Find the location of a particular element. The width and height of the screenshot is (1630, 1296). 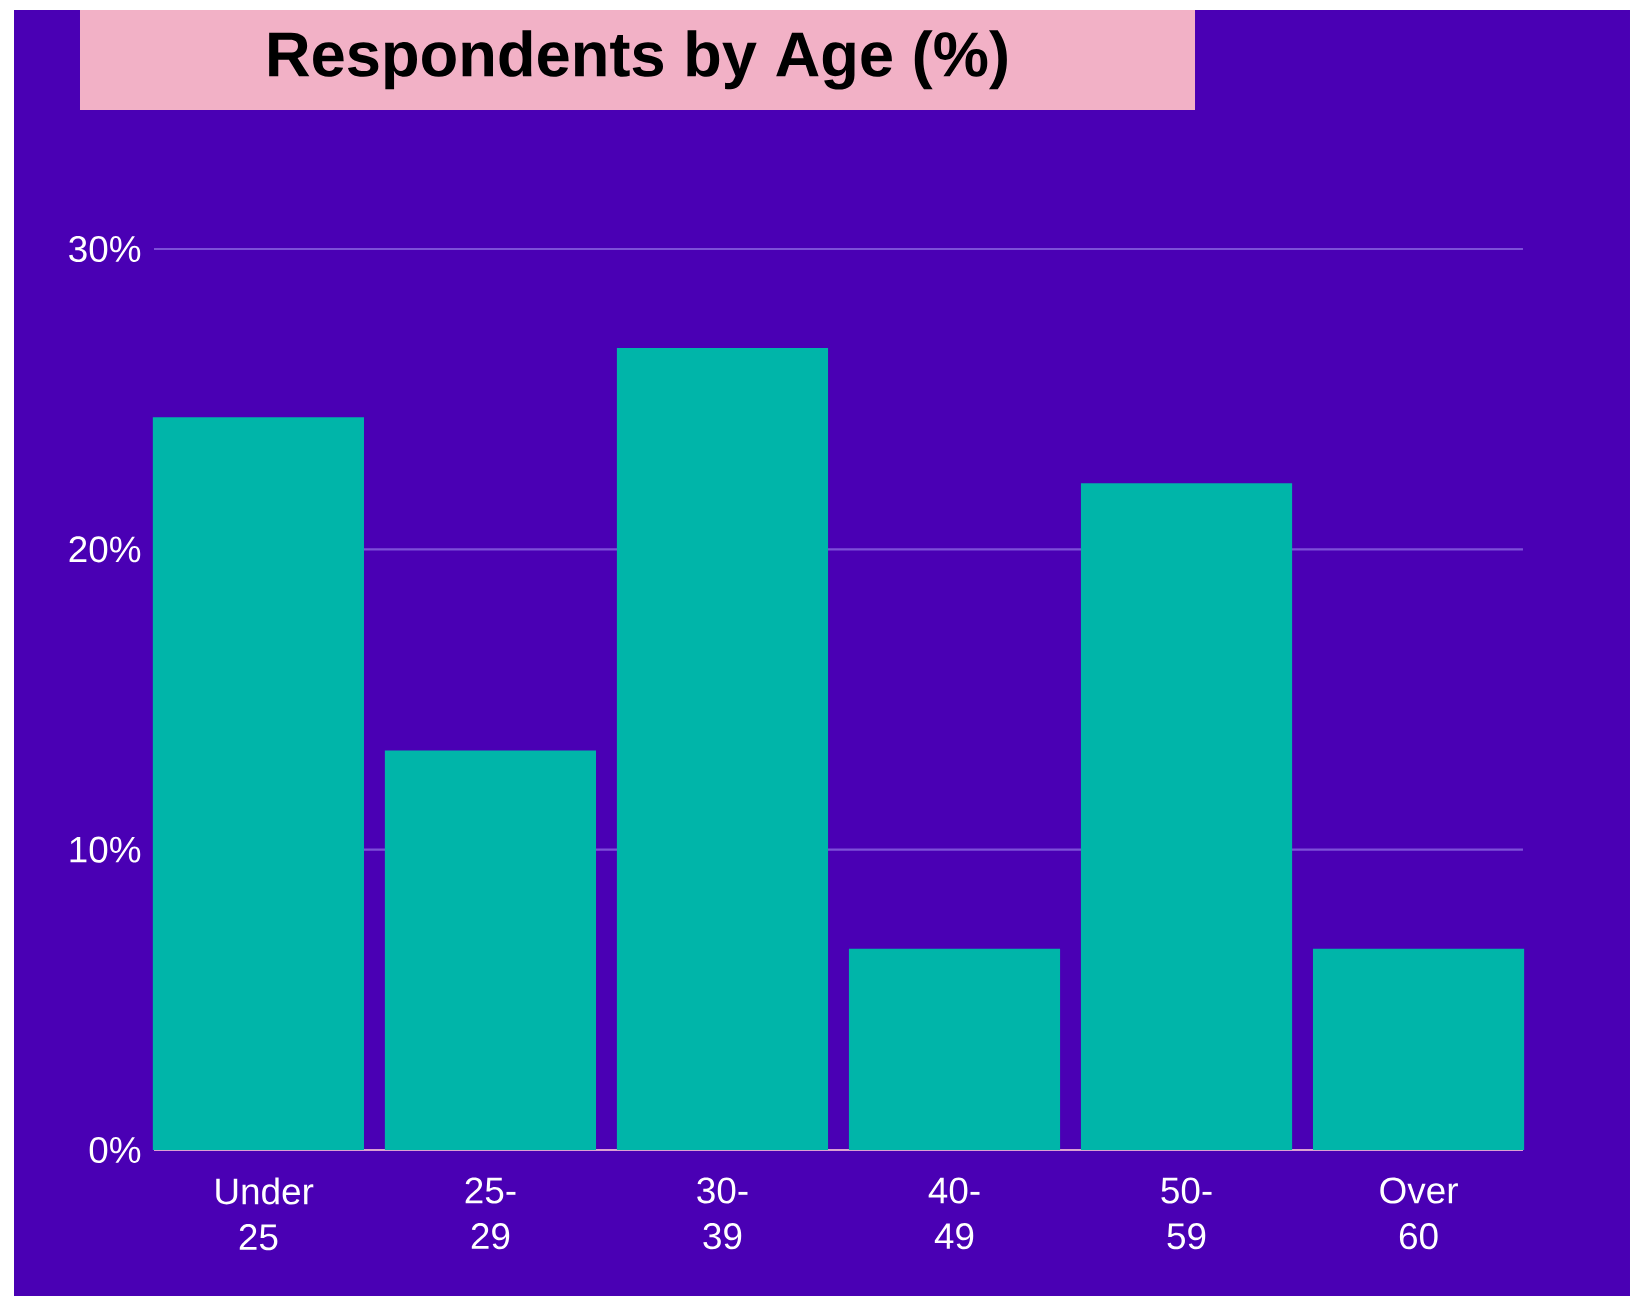

chart-title: Respondents by Age (%) is located at coordinates (638, 60).